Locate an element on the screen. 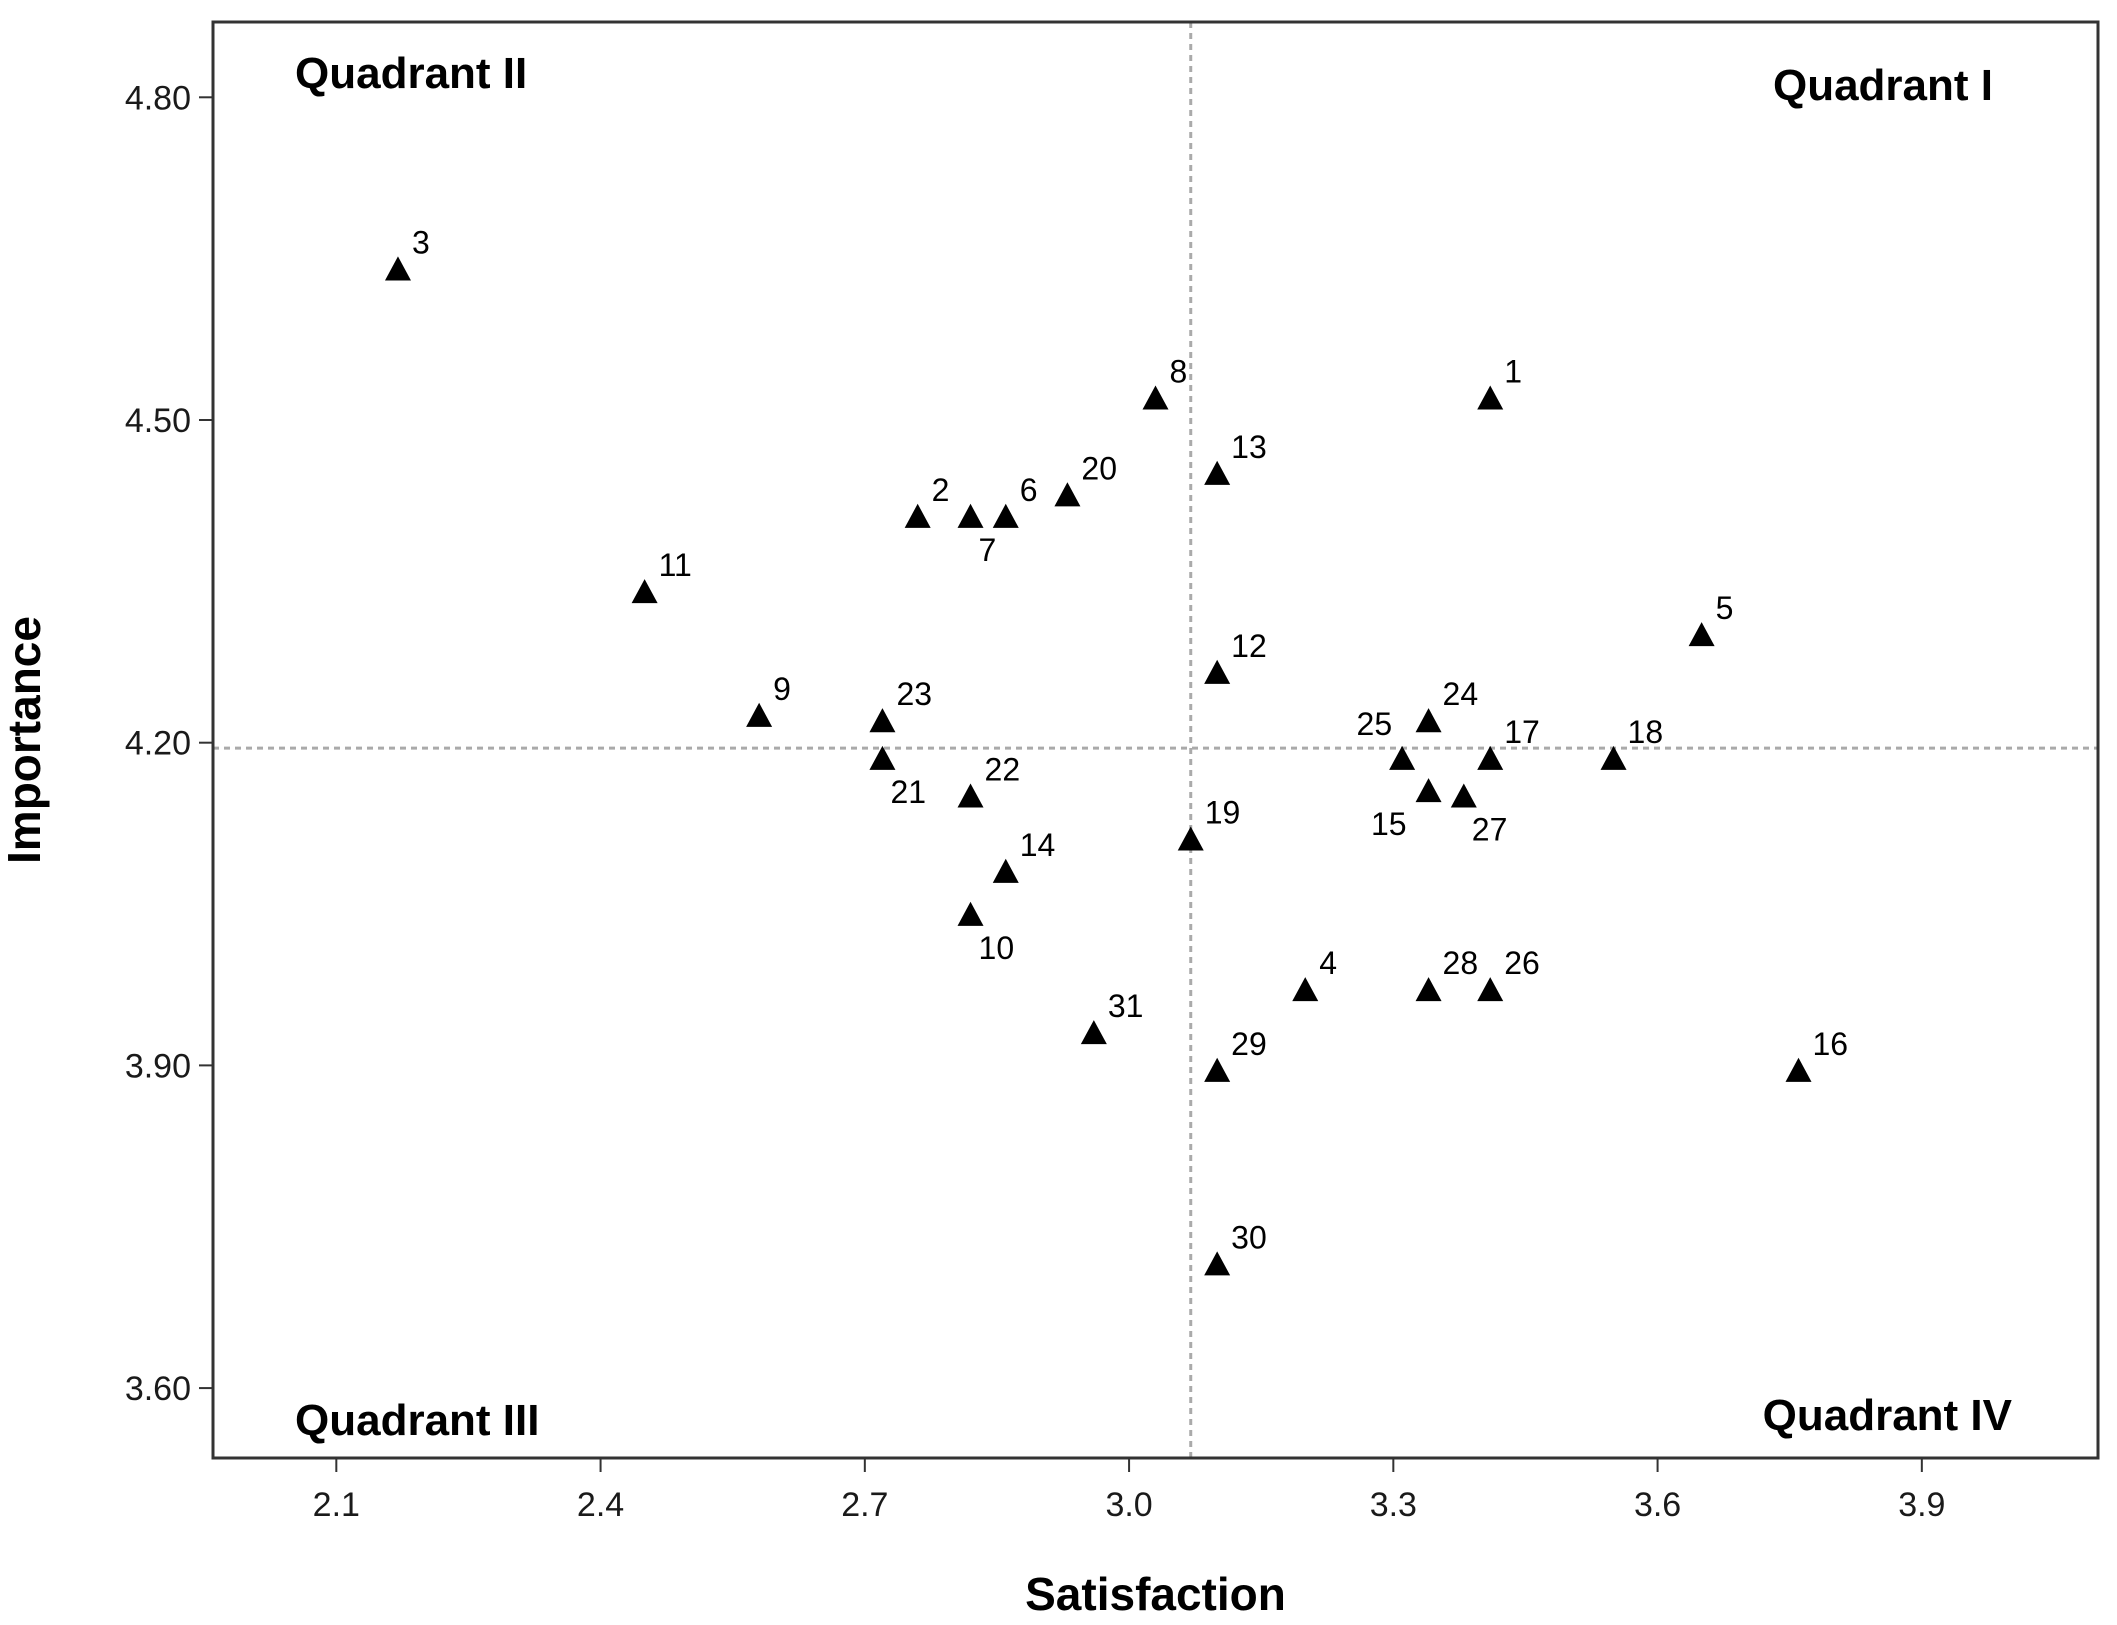 Image resolution: width=2117 pixels, height=1625 pixels. data-point-26: 26 is located at coordinates (1508, 973).